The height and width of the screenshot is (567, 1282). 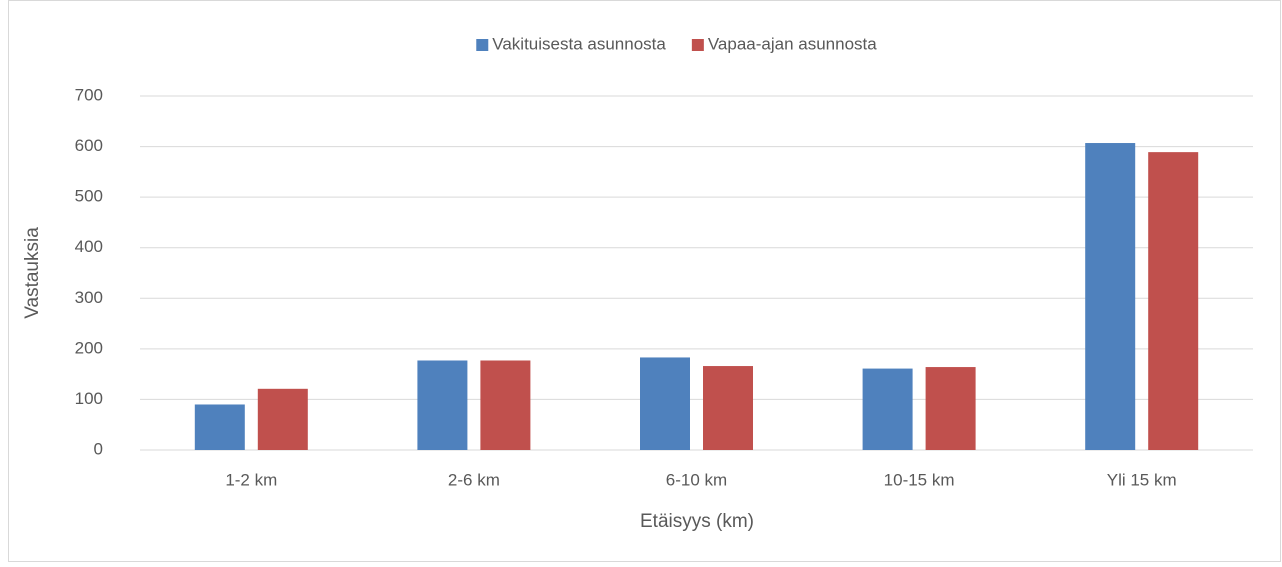 What do you see at coordinates (89, 347) in the screenshot?
I see `y-tick-label: 200` at bounding box center [89, 347].